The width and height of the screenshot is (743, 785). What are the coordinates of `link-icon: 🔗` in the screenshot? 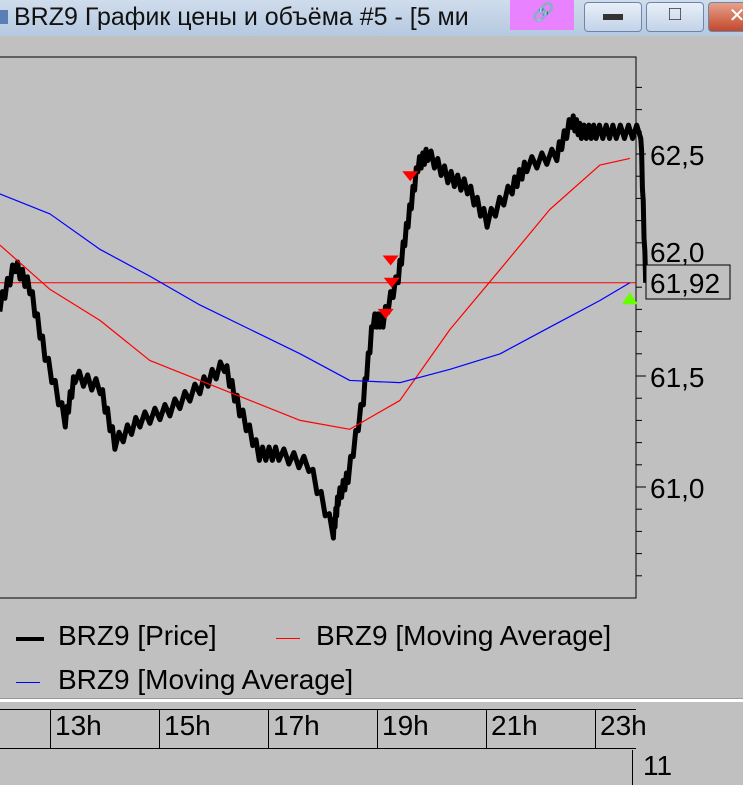 It's located at (543, 12).